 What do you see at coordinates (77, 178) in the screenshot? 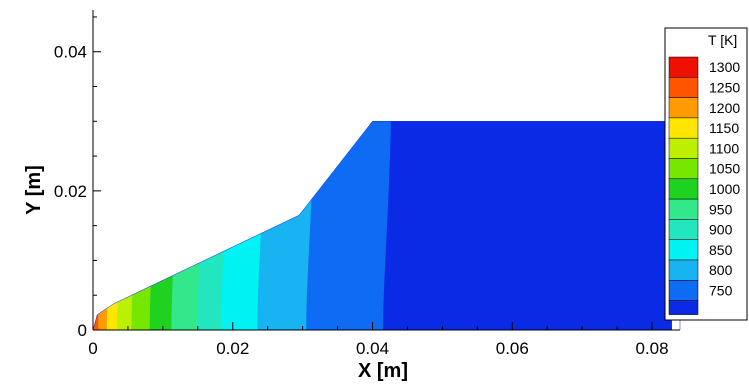
I see `y-axis-ticks: 0 0.02 0.04` at bounding box center [77, 178].